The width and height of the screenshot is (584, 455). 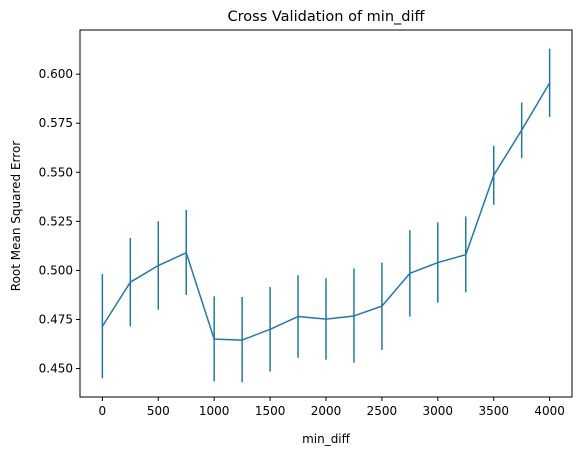 I want to click on x-tick-label: 1000, so click(x=214, y=411).